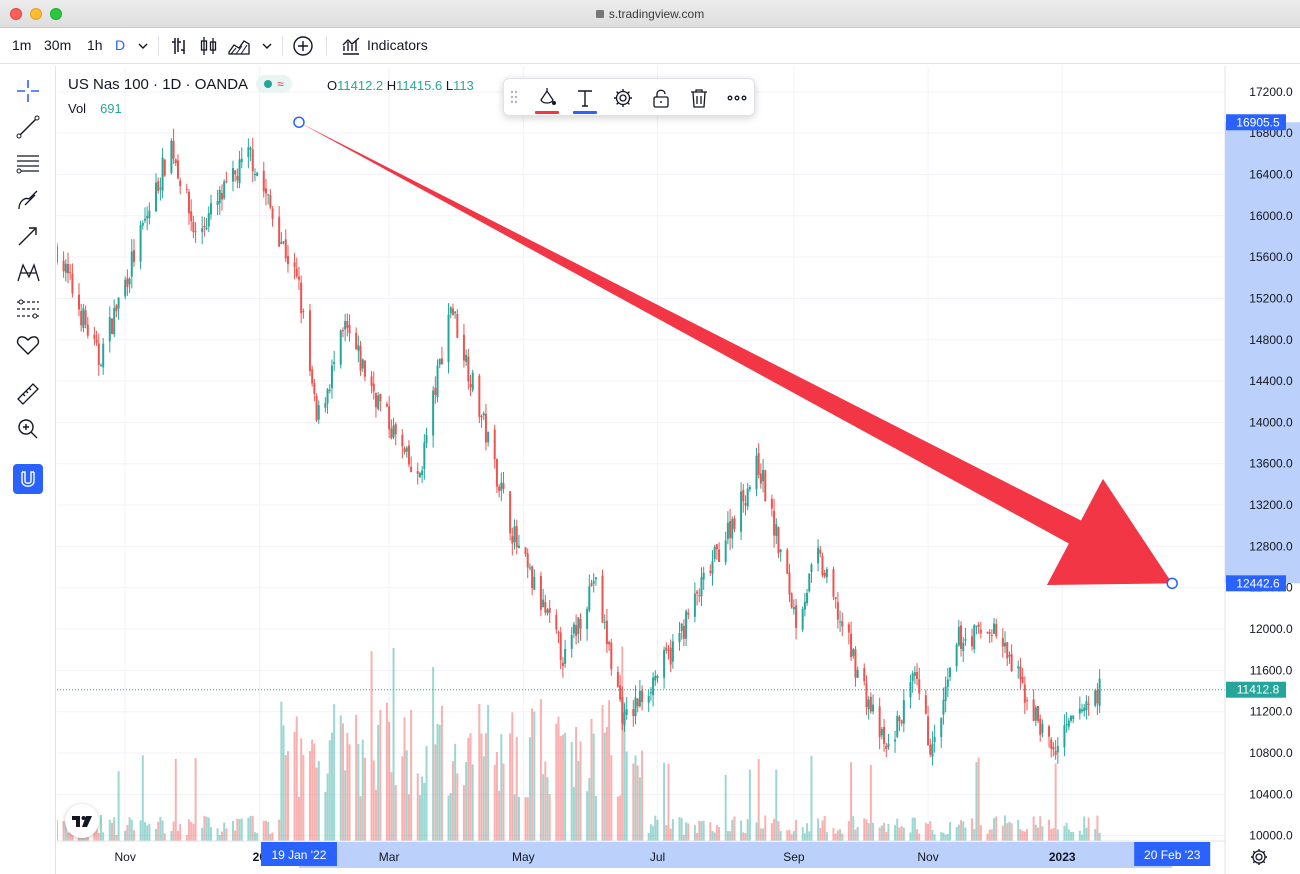 This screenshot has height=874, width=1300. I want to click on lock-drawing-button, so click(661, 98).